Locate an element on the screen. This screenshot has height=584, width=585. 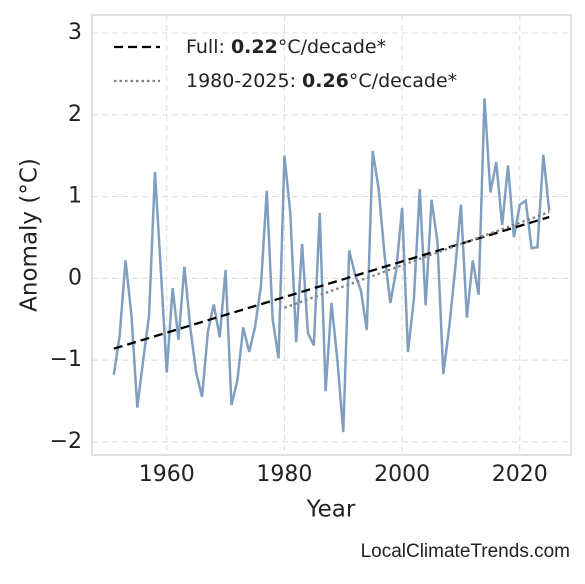
x-tick-label: 1960 is located at coordinates (167, 474).